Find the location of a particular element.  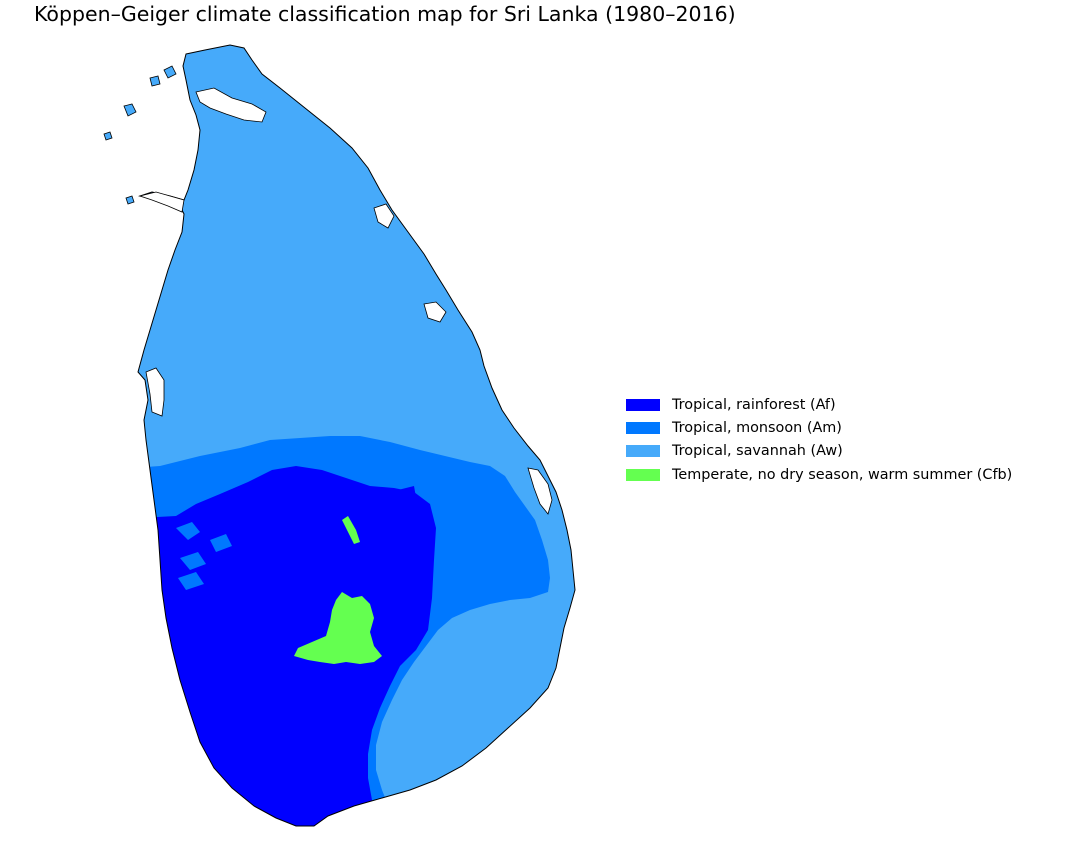

zone-cfb-ridge is located at coordinates (351, 530).